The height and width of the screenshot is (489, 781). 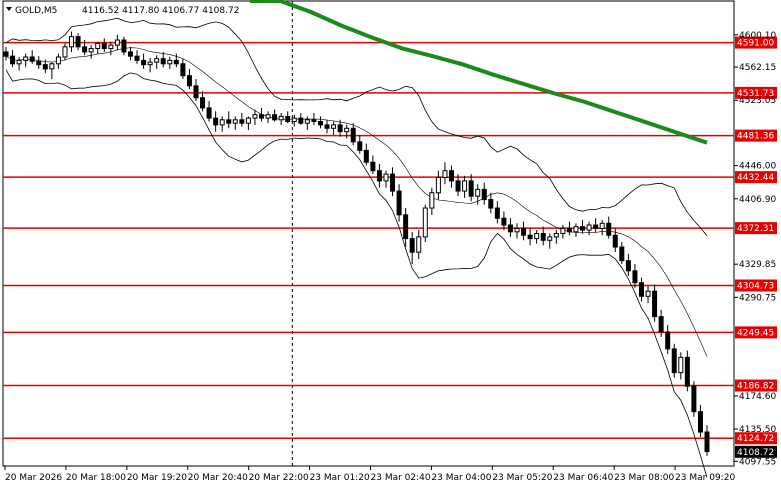 I want to click on level-price-label: 4531.73, so click(x=755, y=94).